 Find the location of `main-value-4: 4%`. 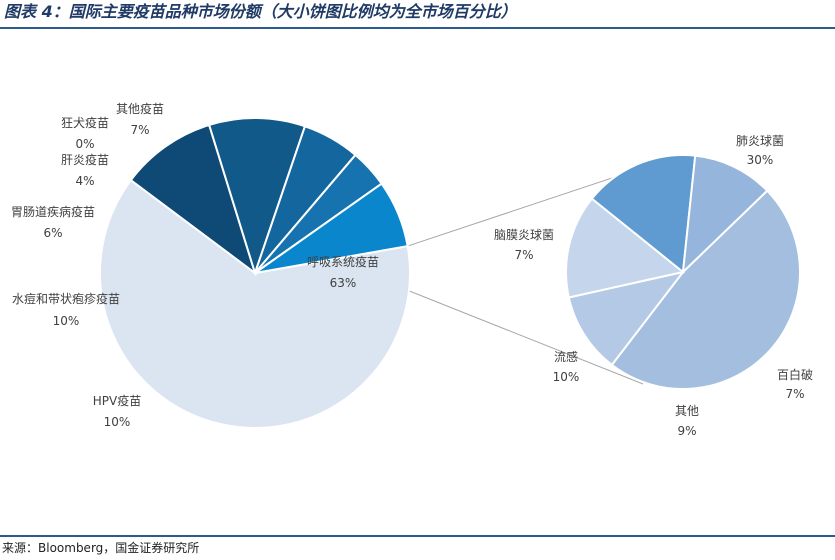

main-value-4: 4% is located at coordinates (84, 181).